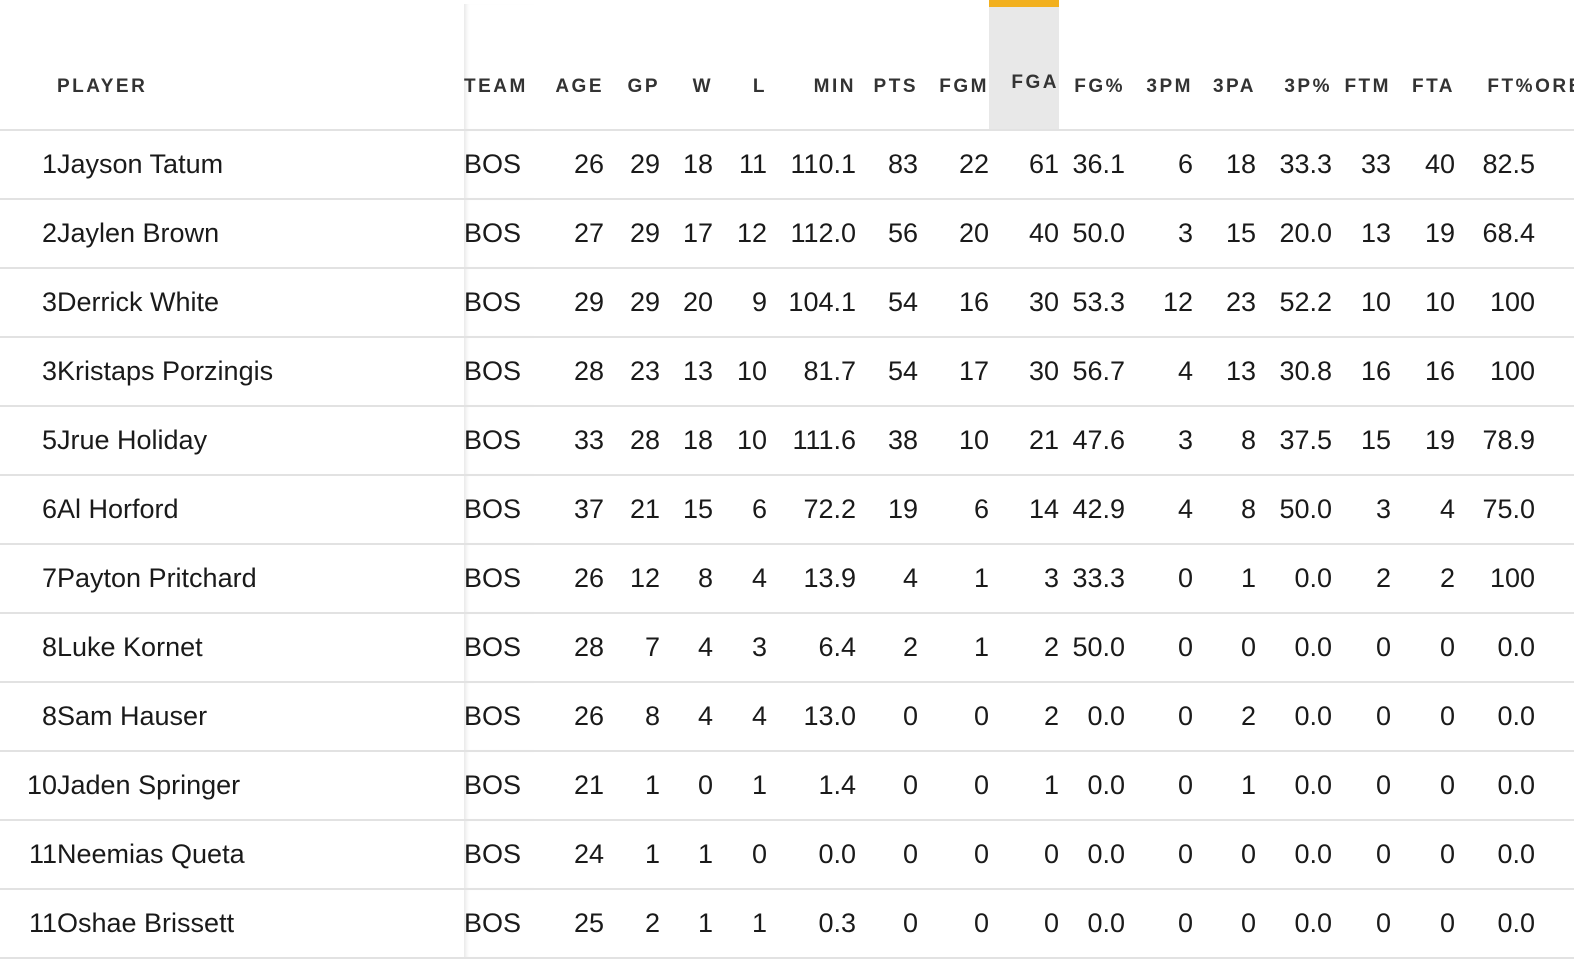 The width and height of the screenshot is (1574, 959). Describe the element at coordinates (1423, 67) in the screenshot. I see `column-header-fta: FTA` at that location.